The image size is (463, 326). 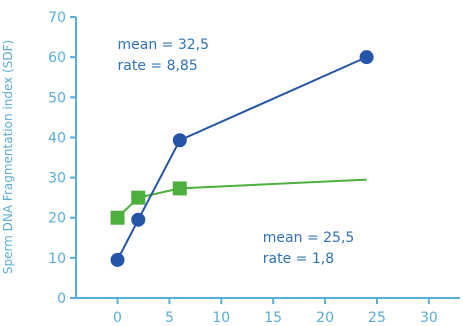 I want to click on y-tick-label: 20, so click(x=57, y=219).